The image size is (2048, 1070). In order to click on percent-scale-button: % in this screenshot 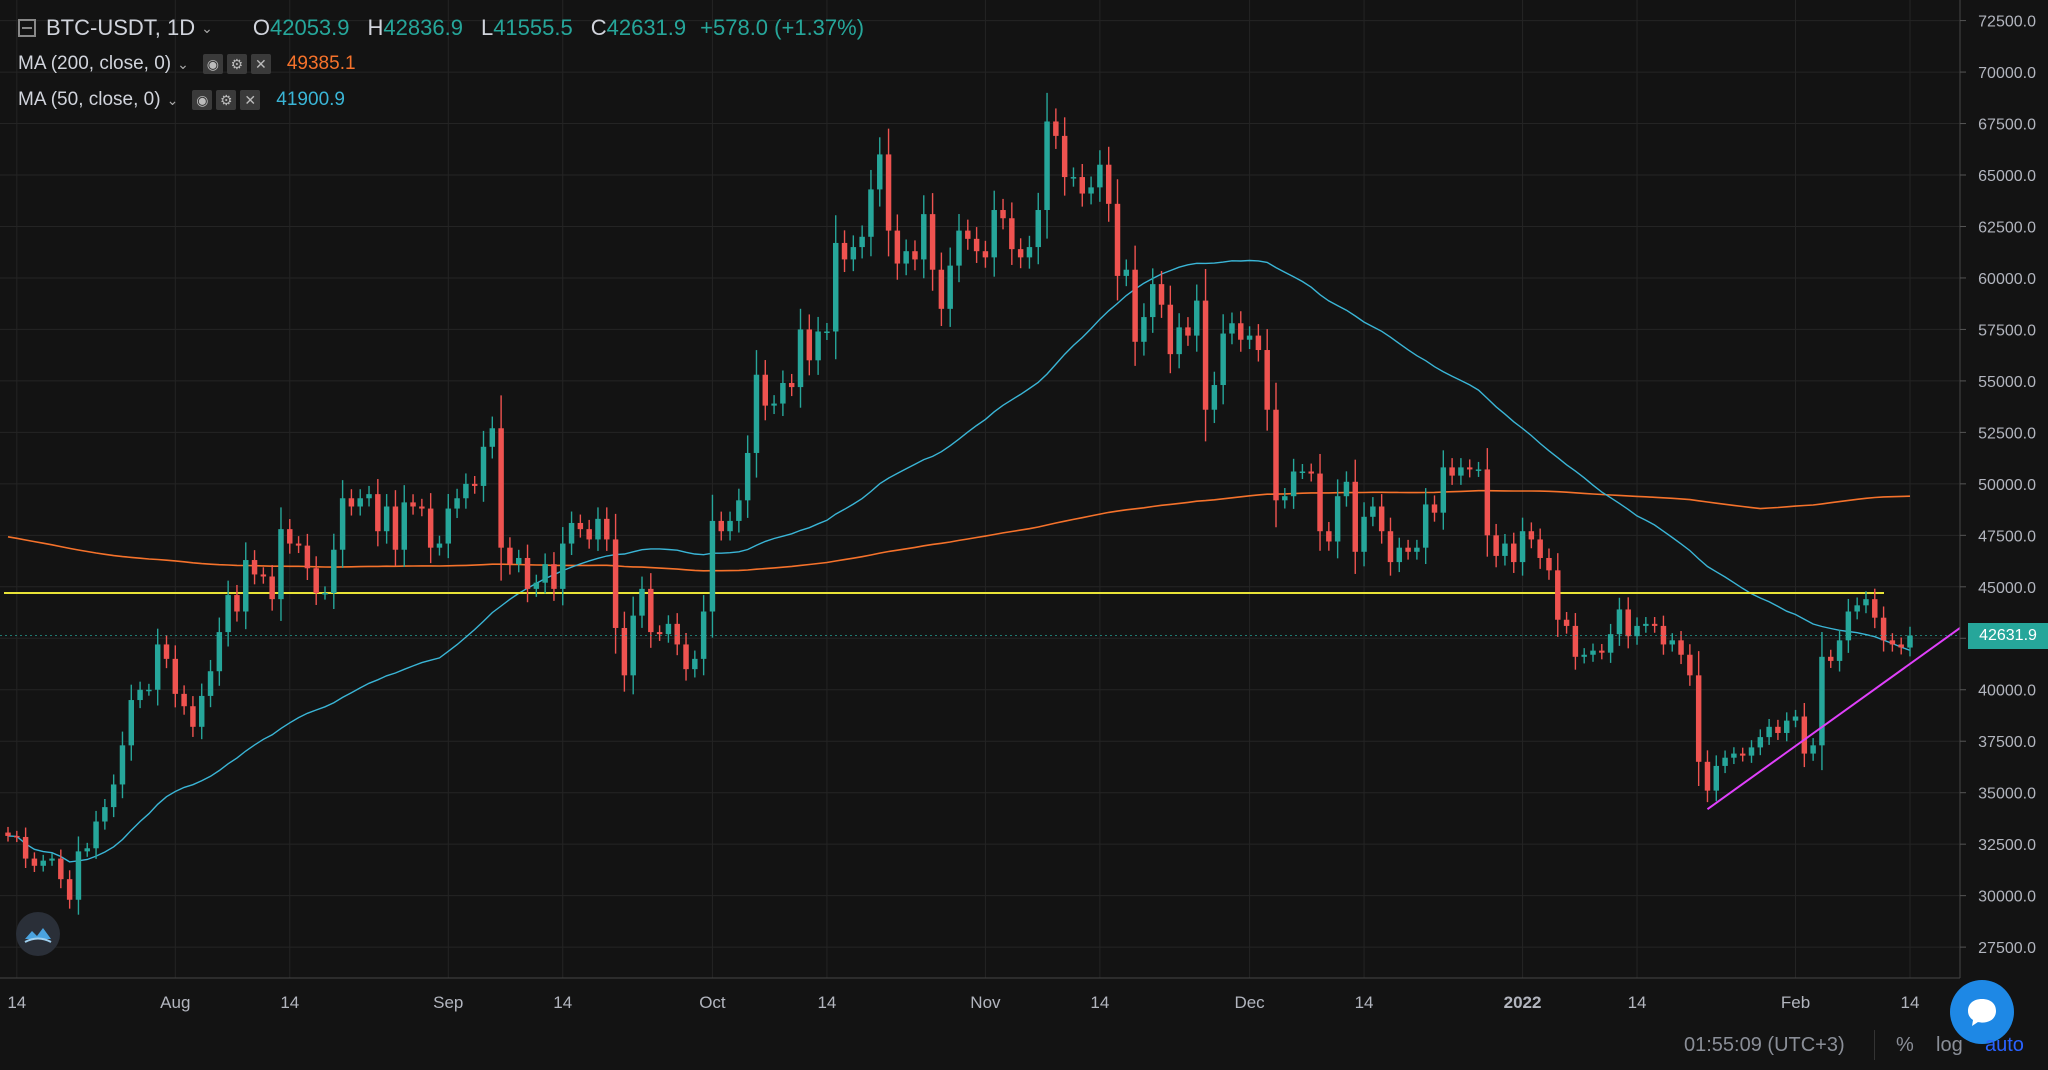, I will do `click(1905, 1045)`.